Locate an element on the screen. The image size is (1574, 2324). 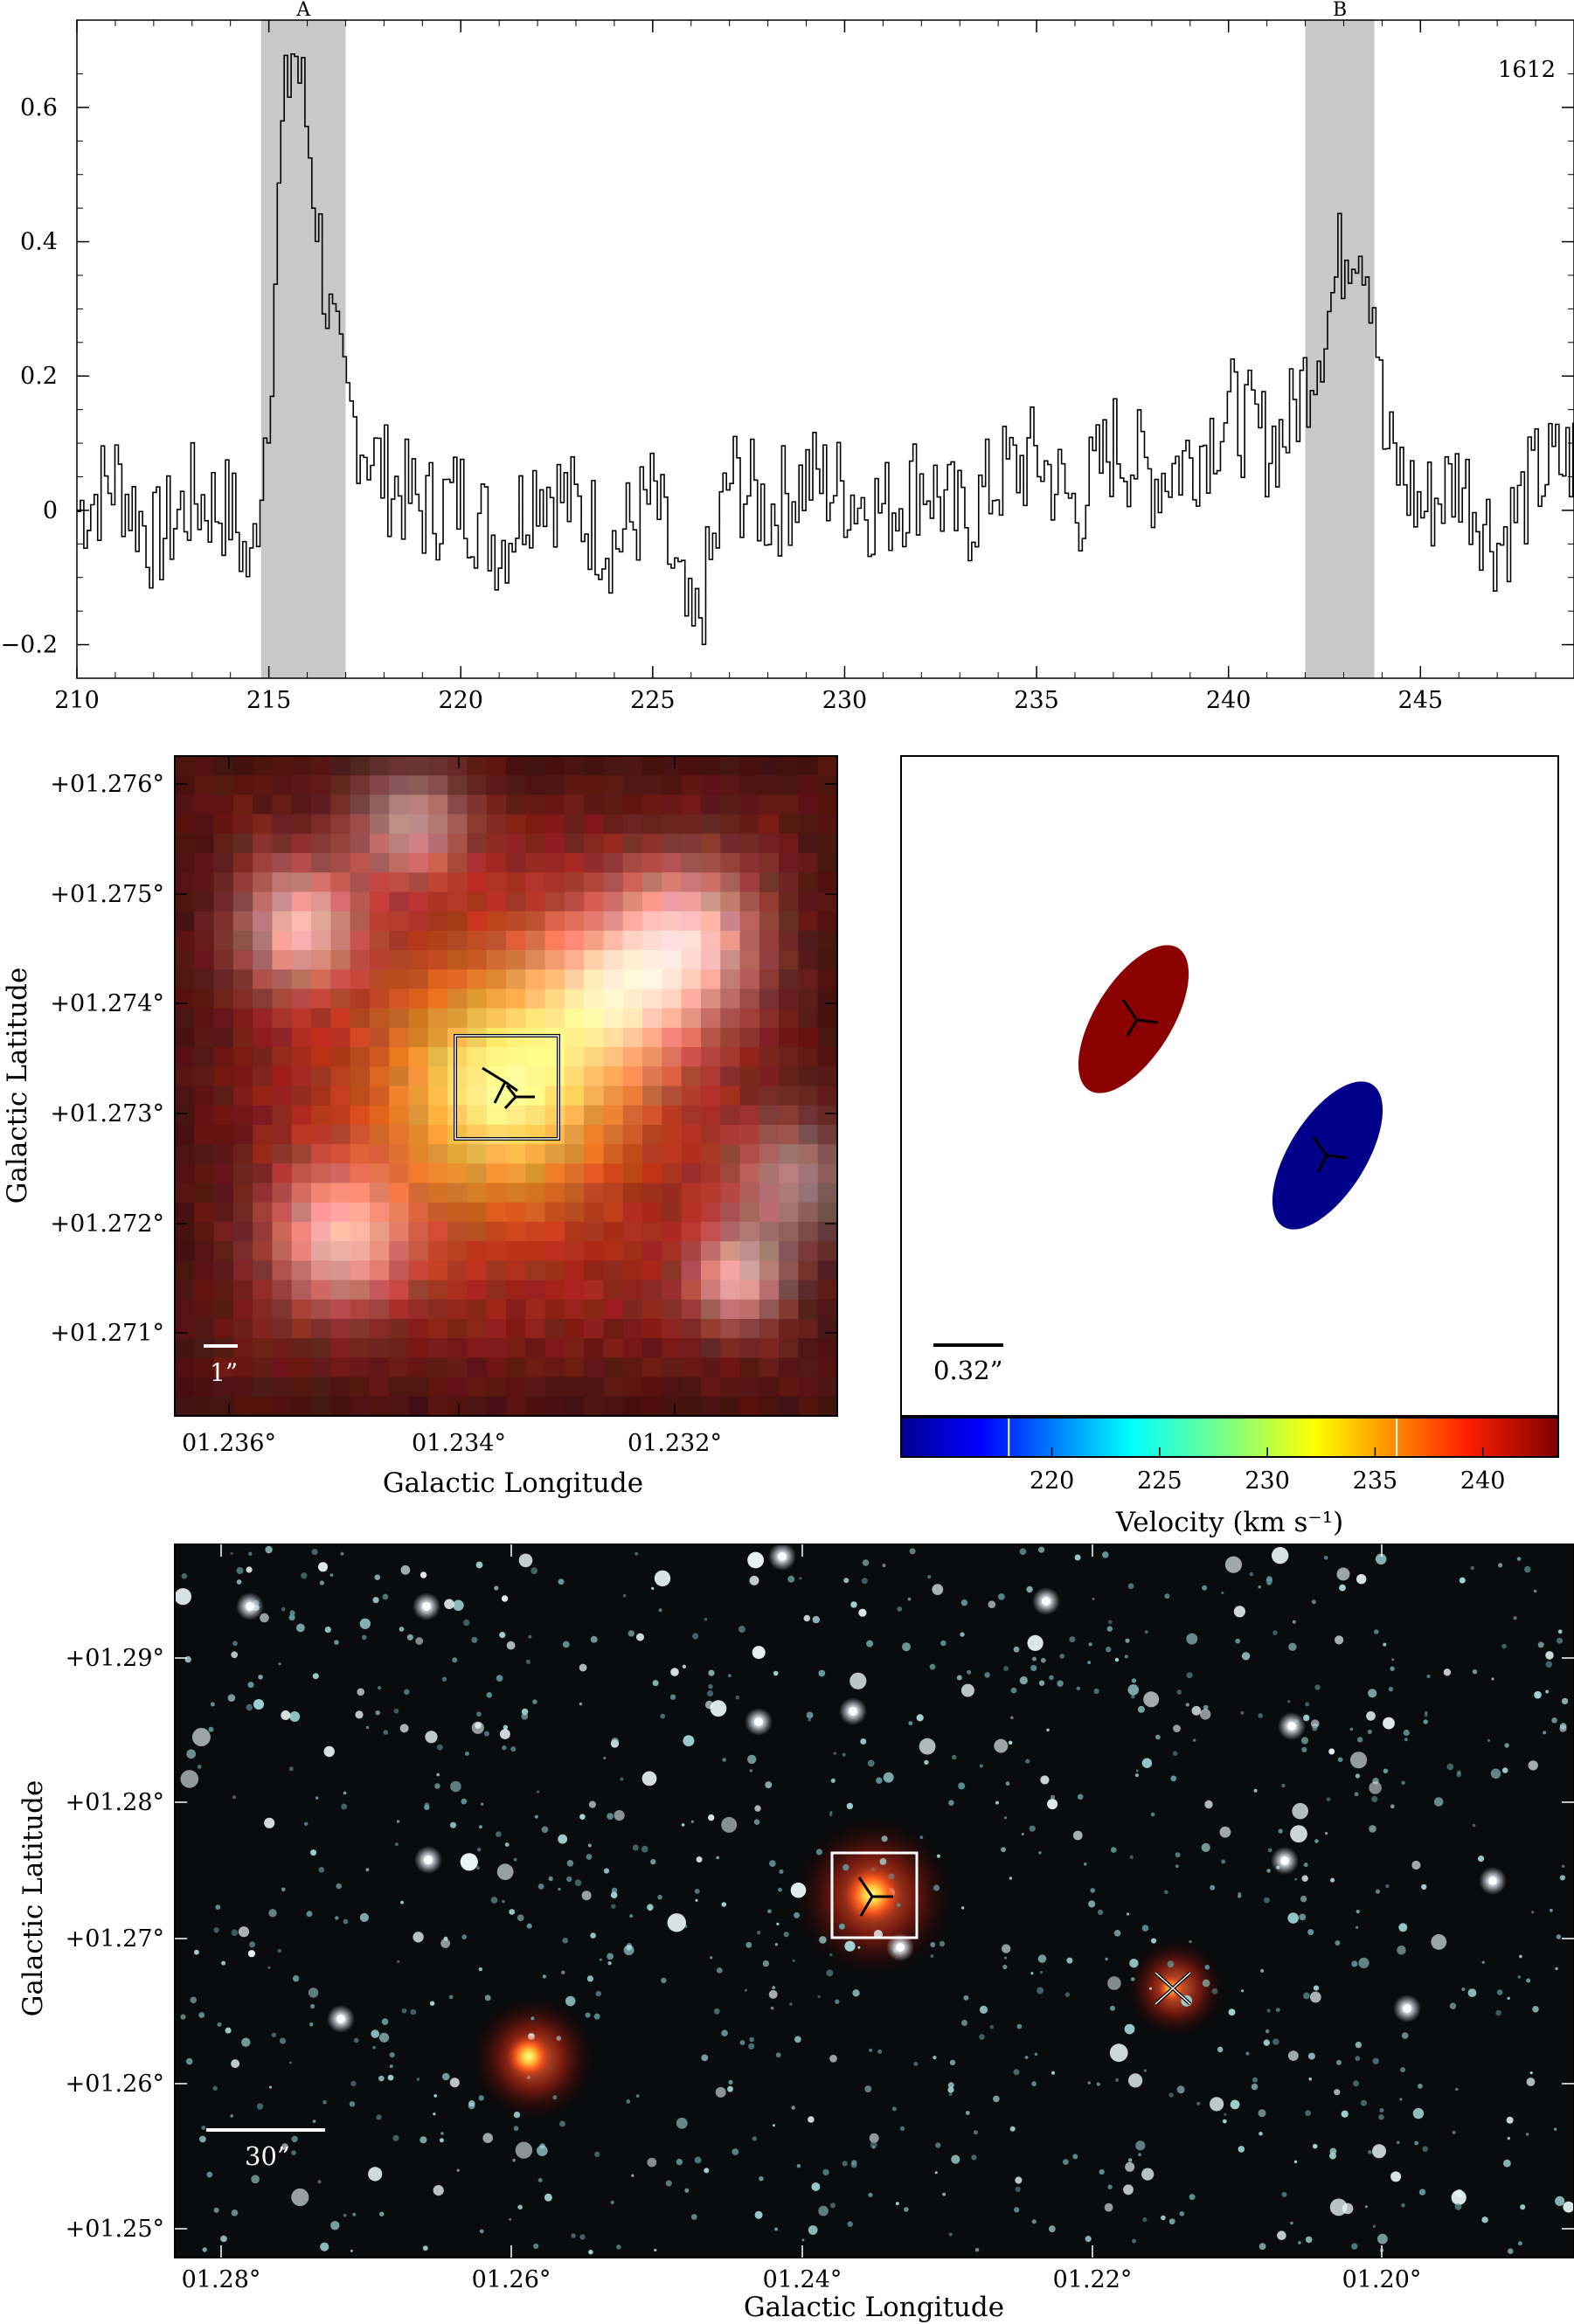
field-y-tick-label: +01.29° is located at coordinates (115, 1658).